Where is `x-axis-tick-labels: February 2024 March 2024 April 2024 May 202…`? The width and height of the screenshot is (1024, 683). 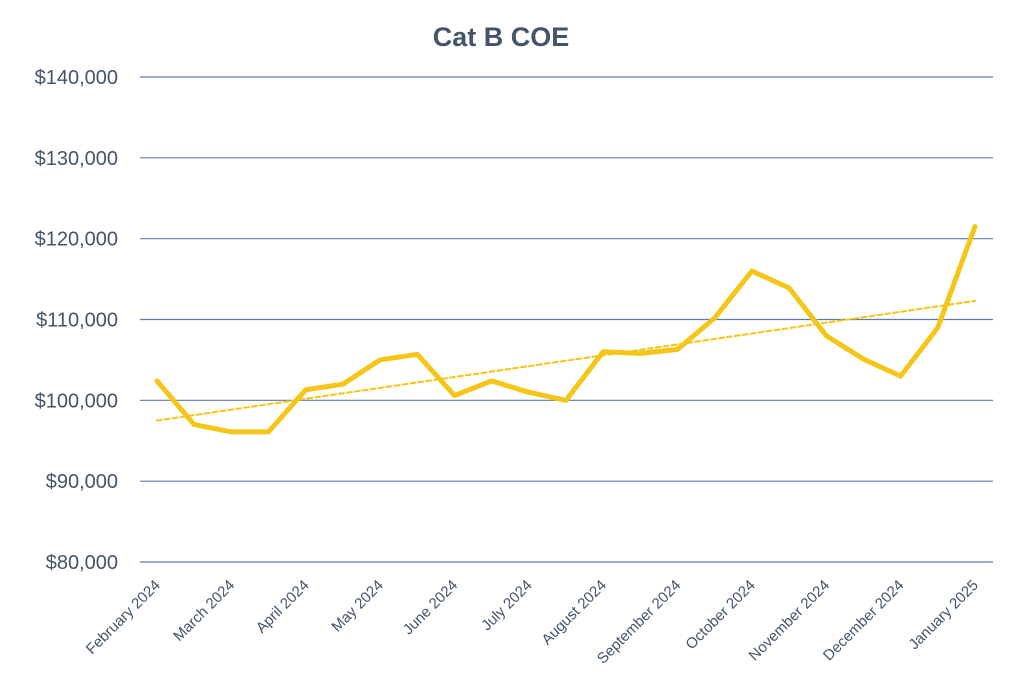 x-axis-tick-labels: February 2024 March 2024 April 2024 May 202… is located at coordinates (532, 622).